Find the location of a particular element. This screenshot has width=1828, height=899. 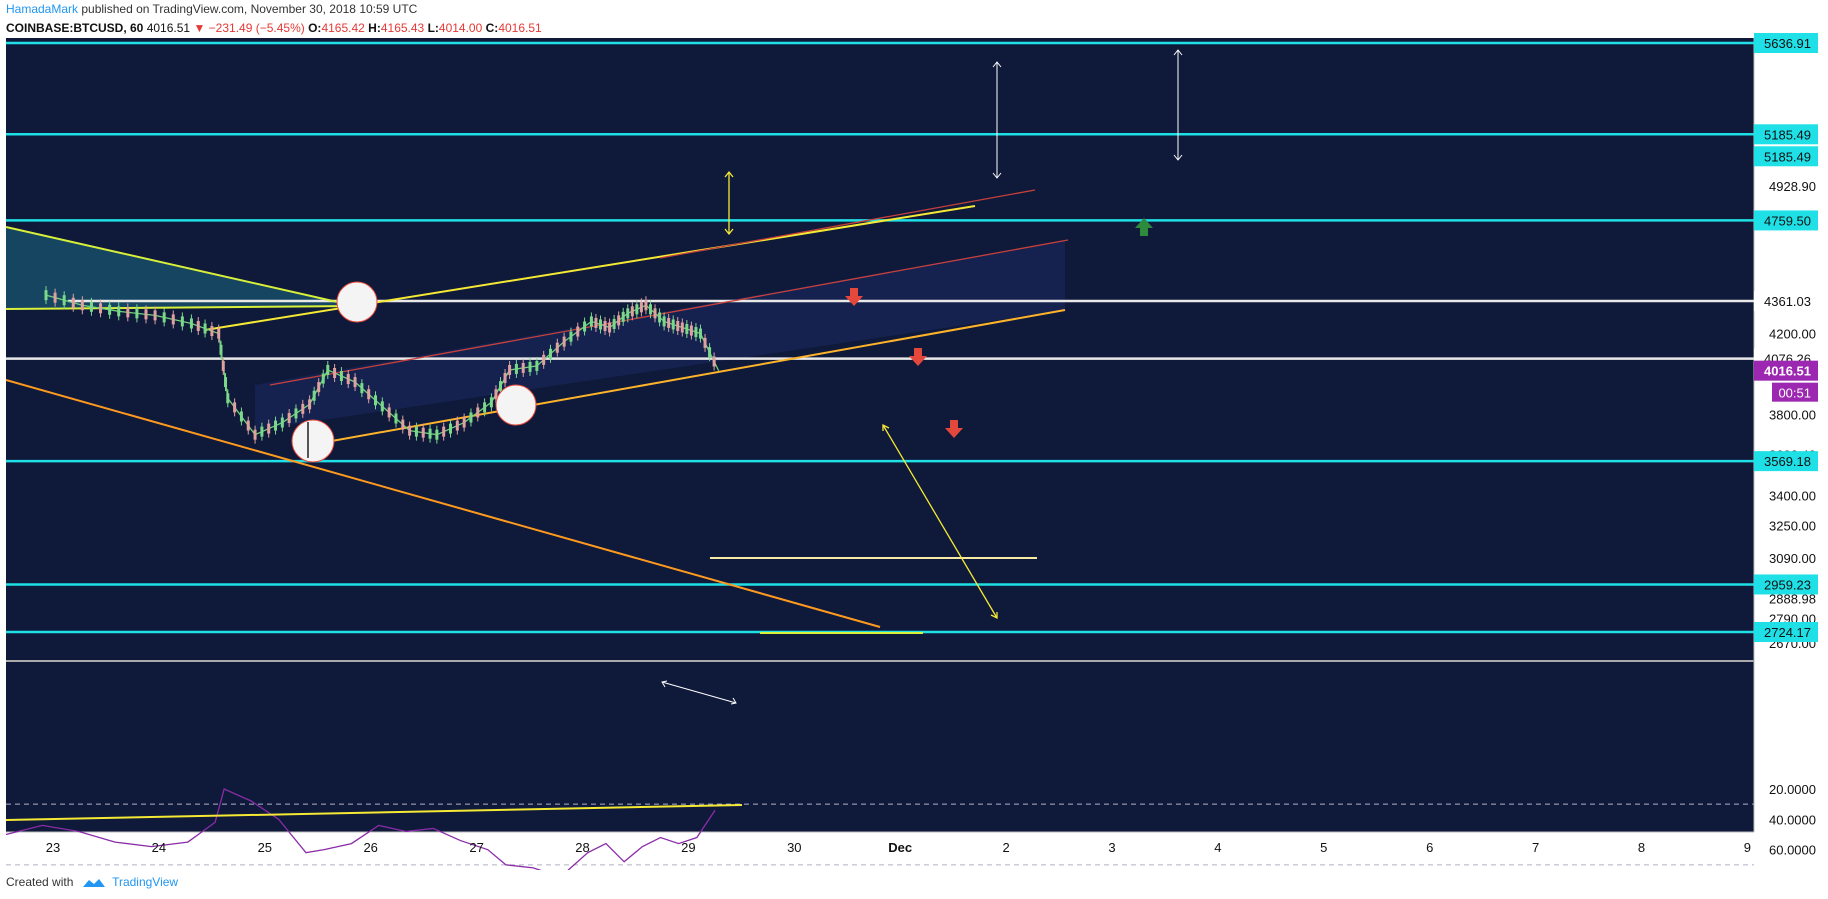

time-tick-label: 26 is located at coordinates (370, 847).